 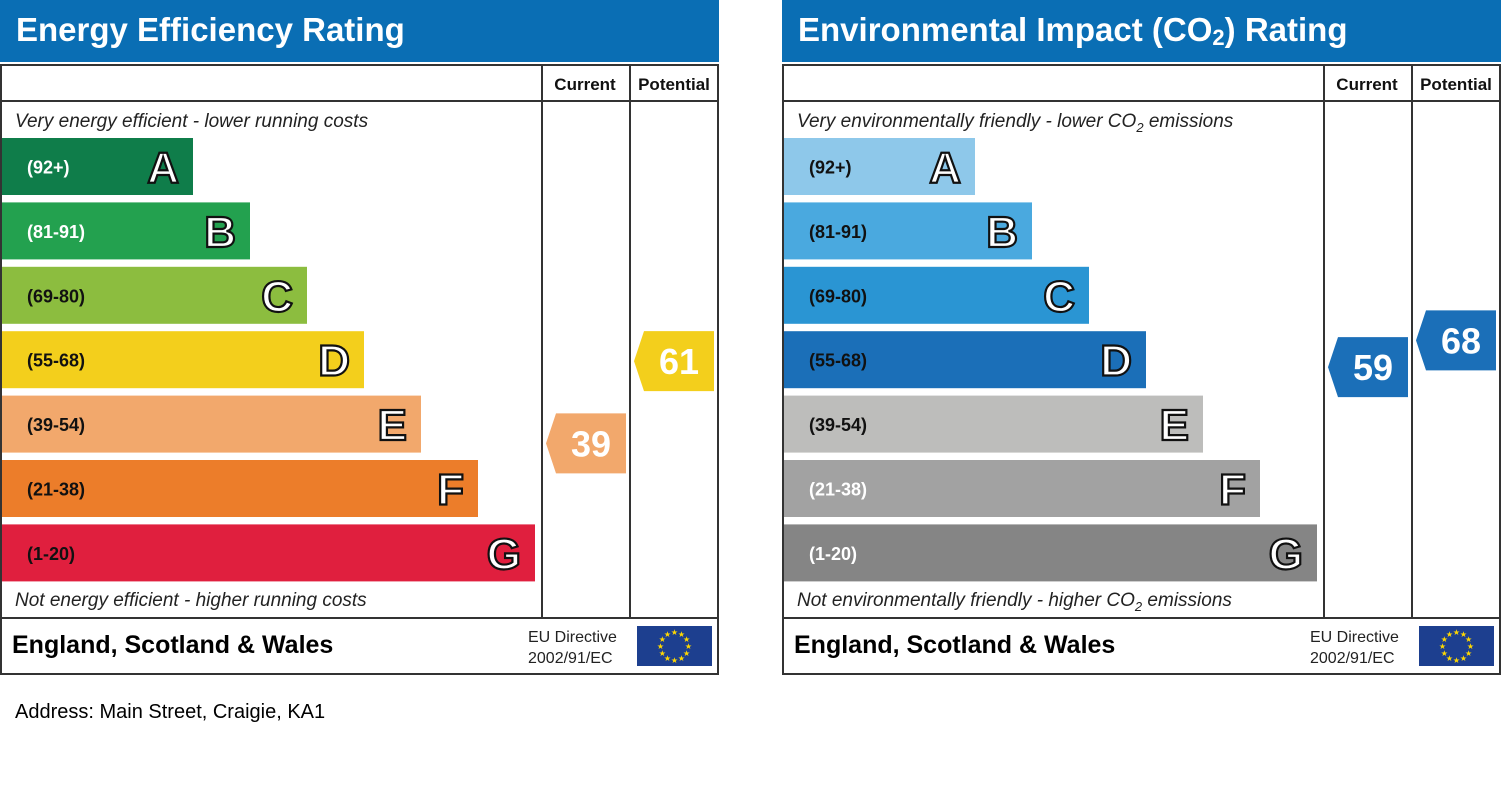 I want to click on energy-band-c-letter: C, so click(x=277, y=296).